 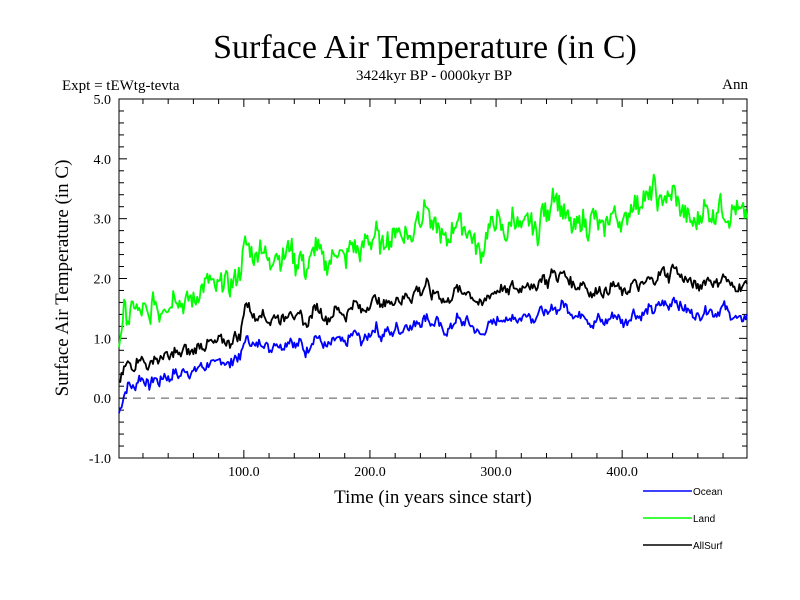 I want to click on x-axis-label: Time (in years since start), so click(x=433, y=497).